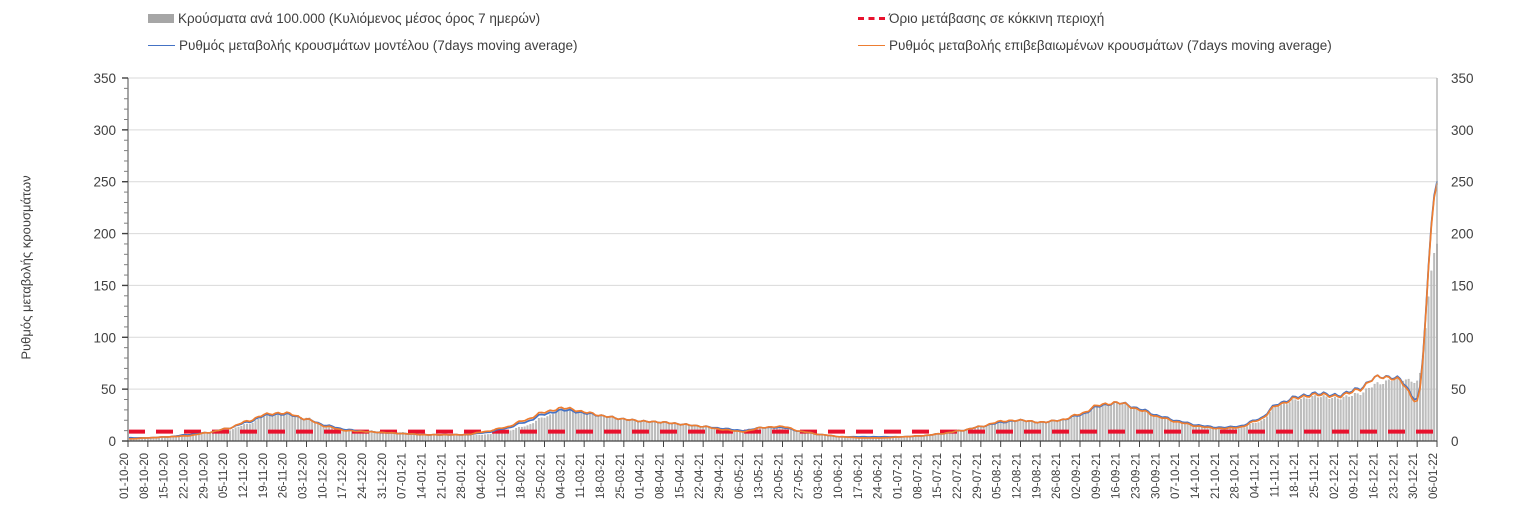 This screenshot has height=526, width=1526. Describe the element at coordinates (1275, 475) in the screenshot. I see `svg-text: 11-11-21` at that location.